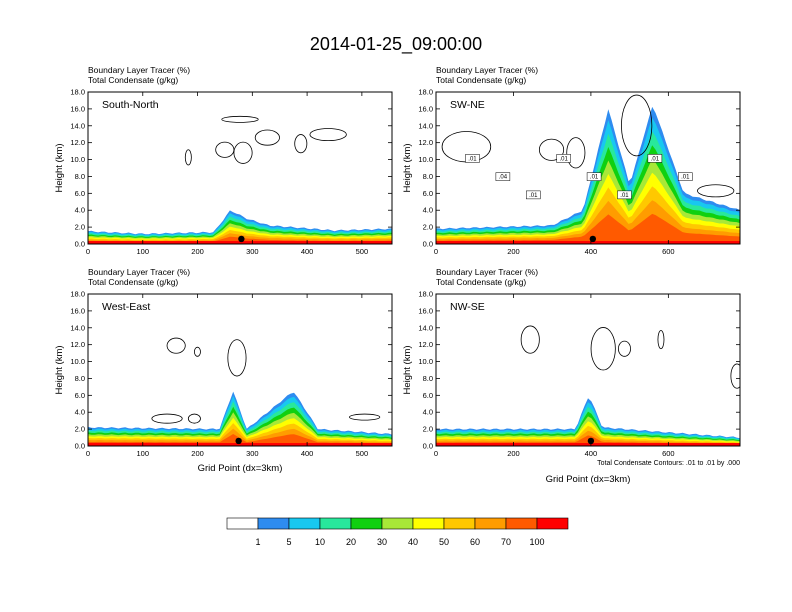 This screenshot has width=792, height=612. I want to click on y-tick-label: 16.0, so click(77, 108).